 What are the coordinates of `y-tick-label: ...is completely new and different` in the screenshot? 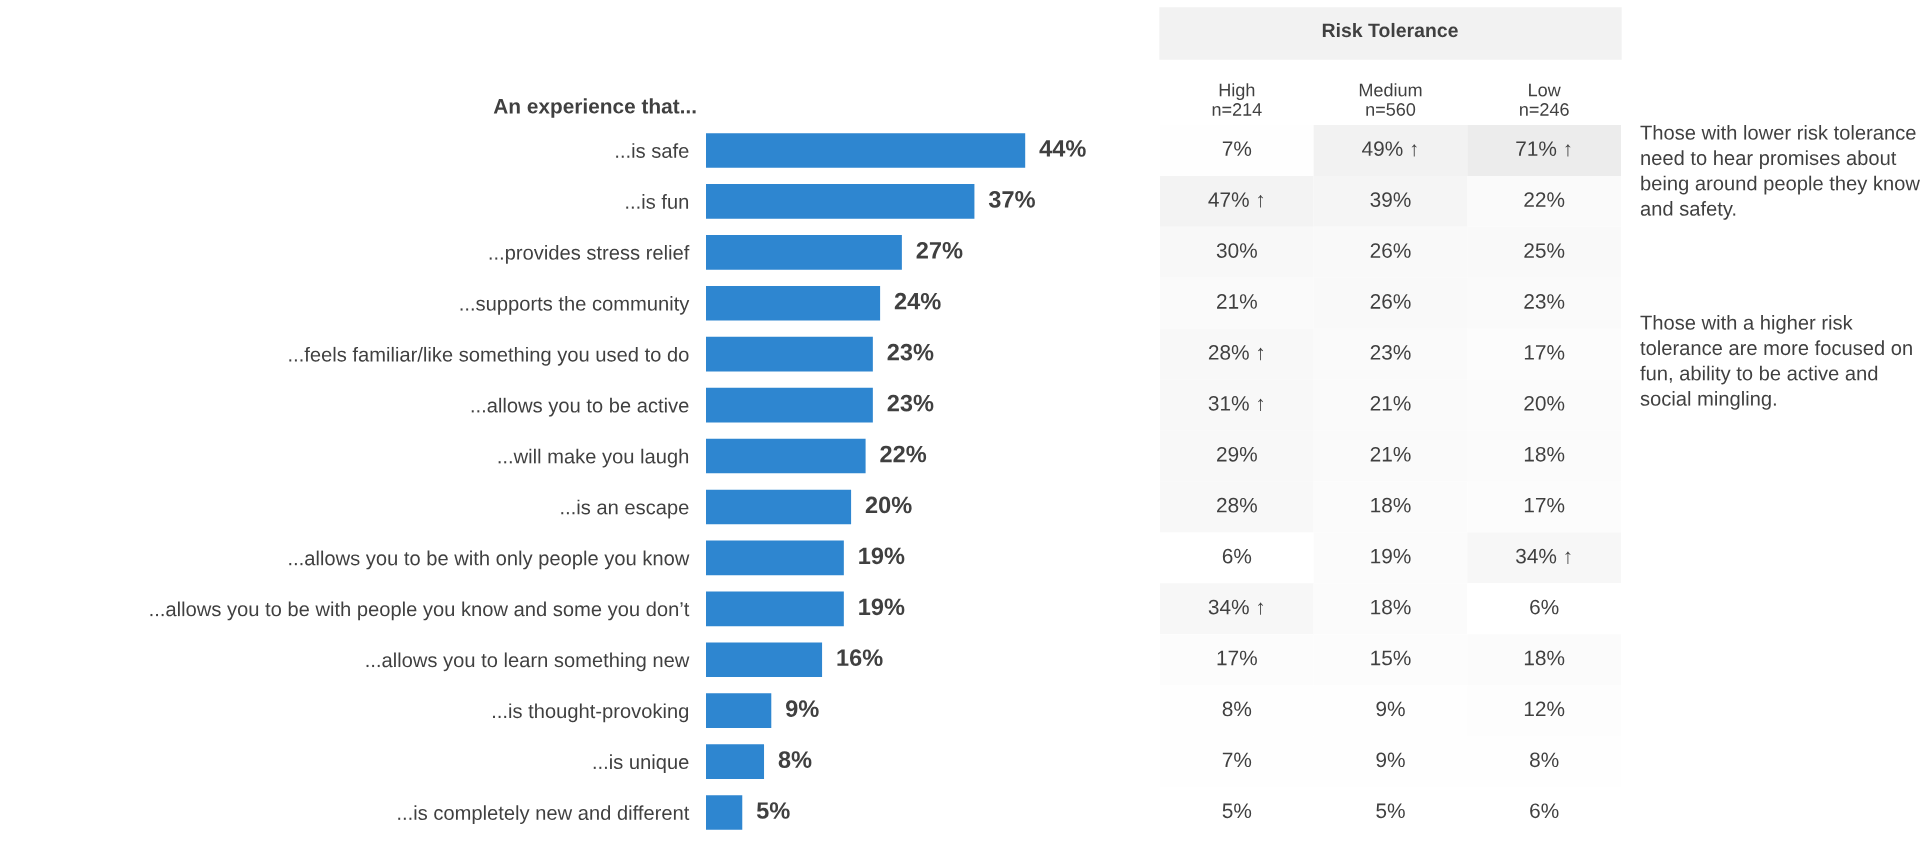 It's located at (544, 815).